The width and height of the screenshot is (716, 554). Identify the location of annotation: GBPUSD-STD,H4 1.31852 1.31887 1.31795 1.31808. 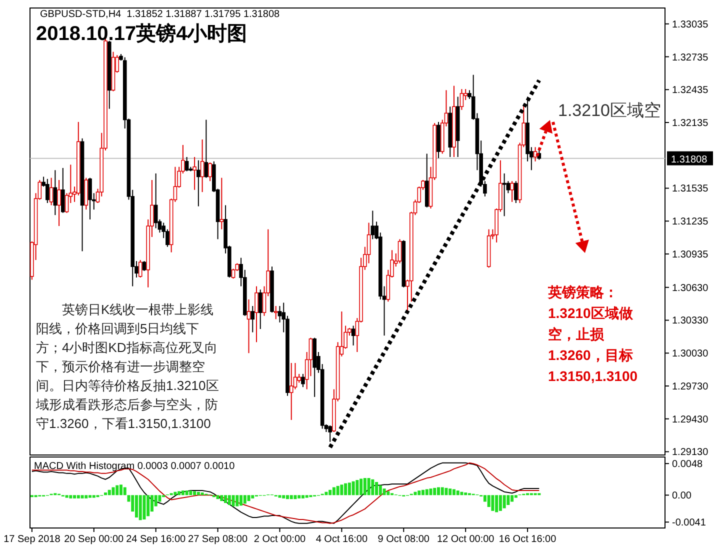
(160, 15).